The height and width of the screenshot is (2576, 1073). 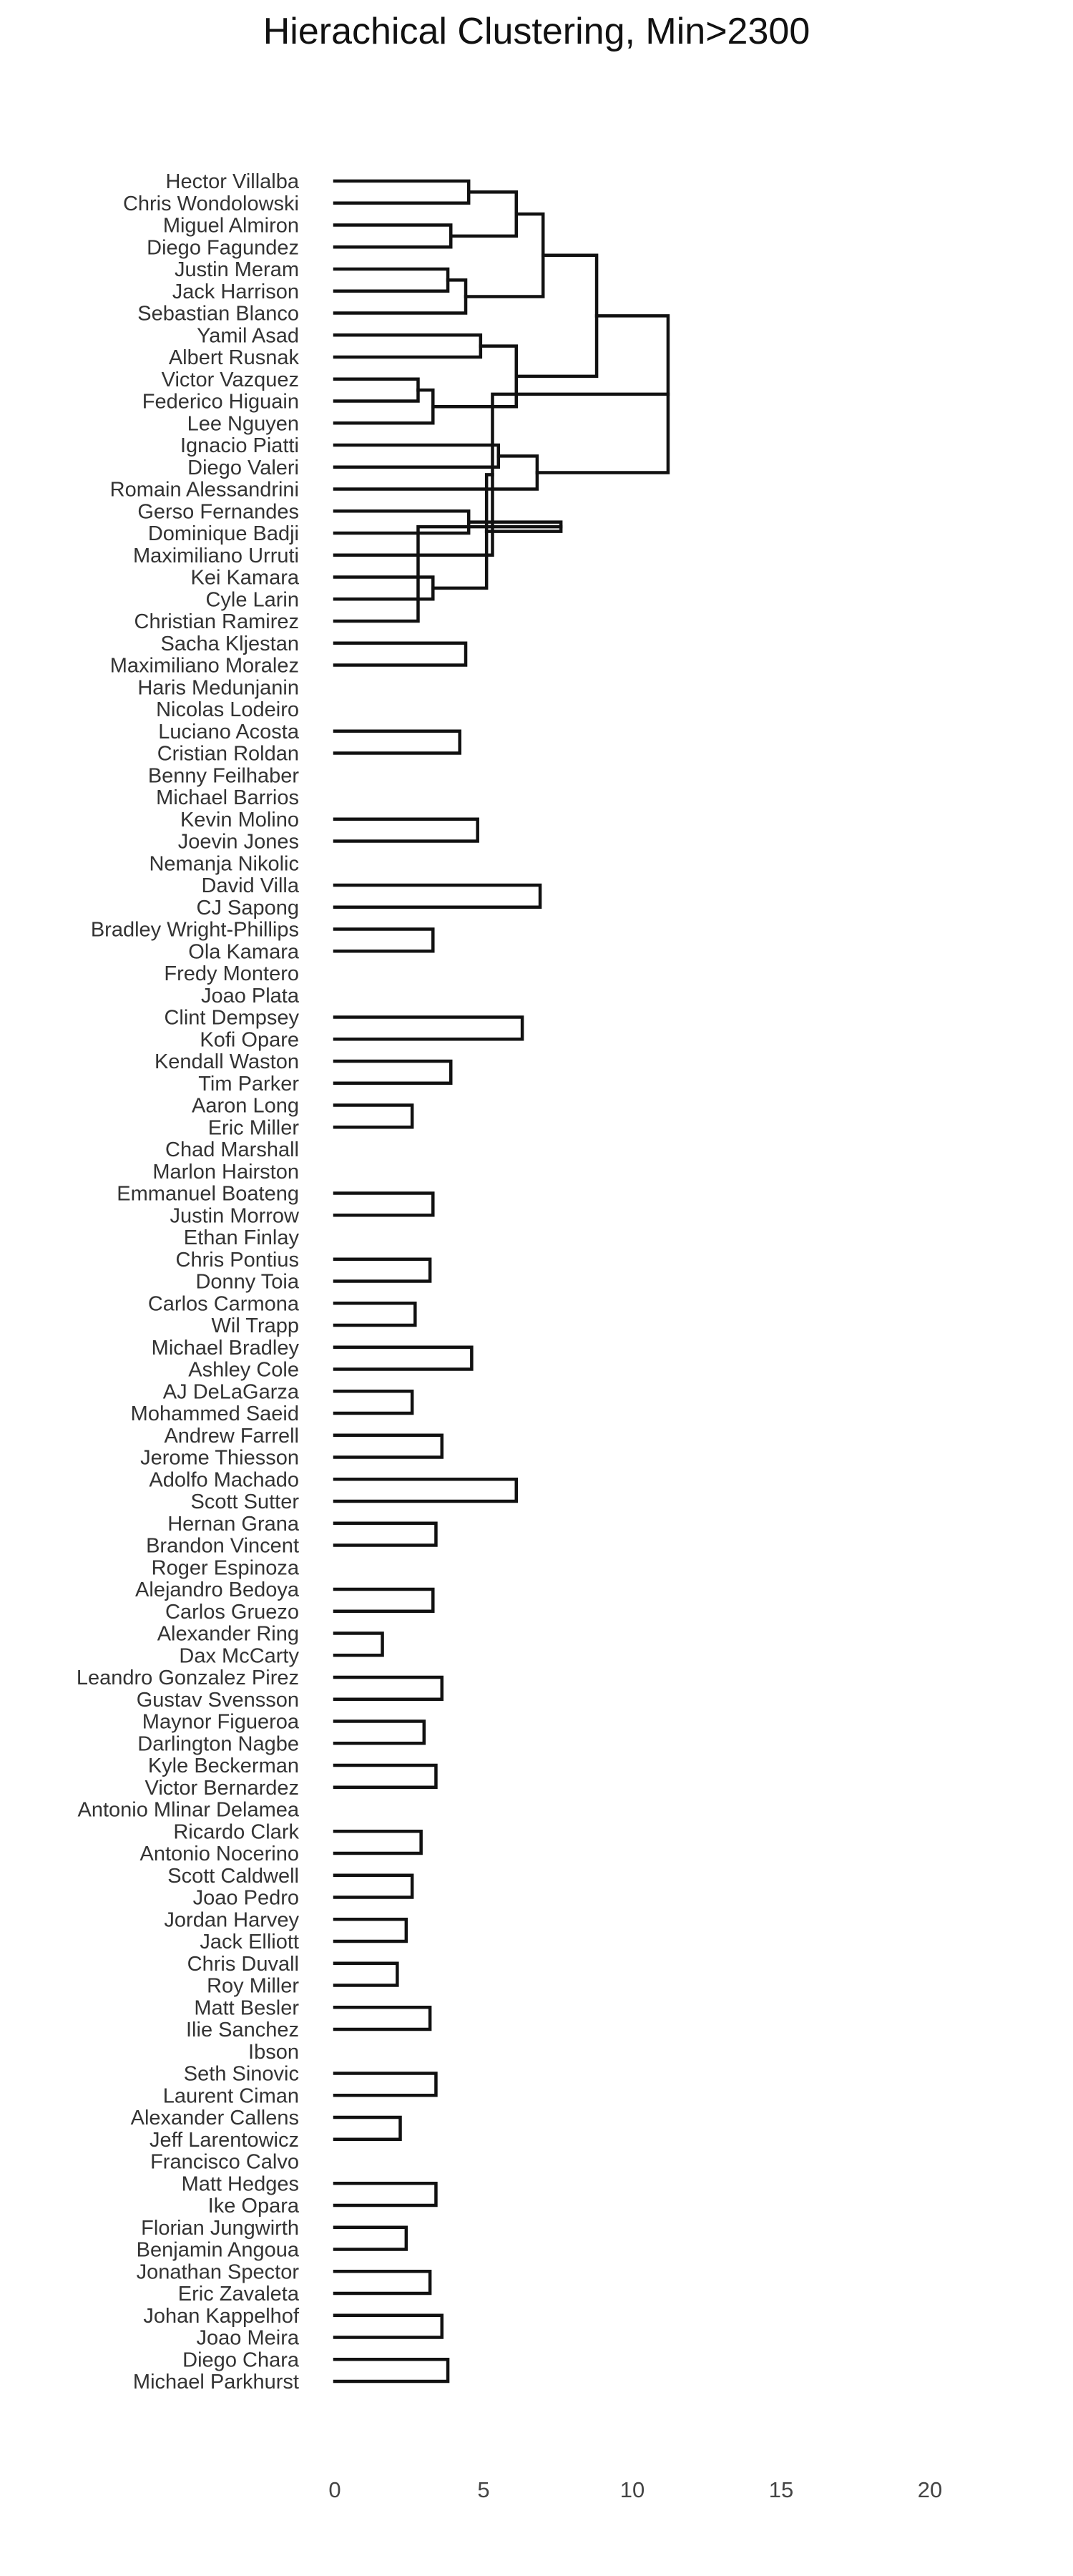 I want to click on leaf-label: Victor Bernardez, so click(x=222, y=1788).